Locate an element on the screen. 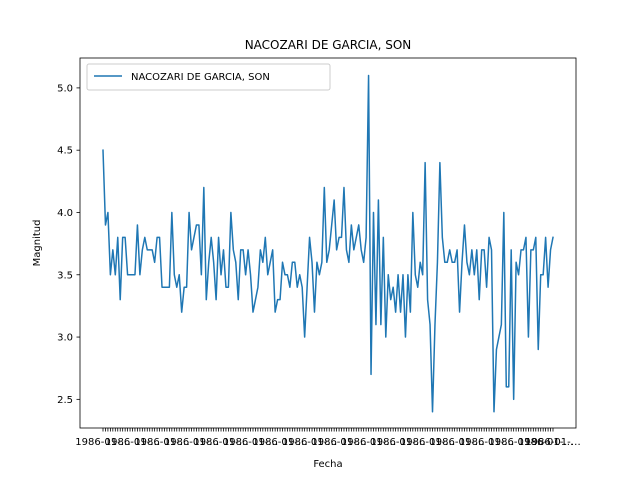  y-tick-label: 4.0 is located at coordinates (65, 213).